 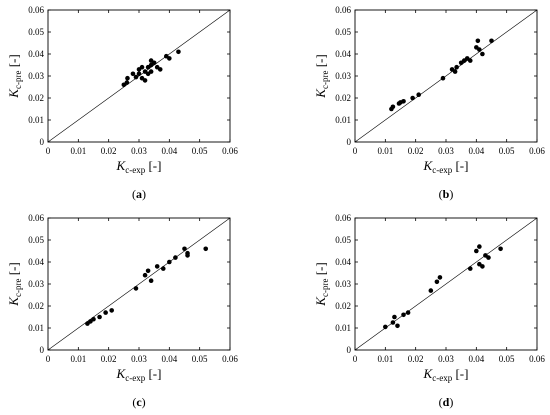 I want to click on panel-label-letter: c, so click(x=139, y=402).